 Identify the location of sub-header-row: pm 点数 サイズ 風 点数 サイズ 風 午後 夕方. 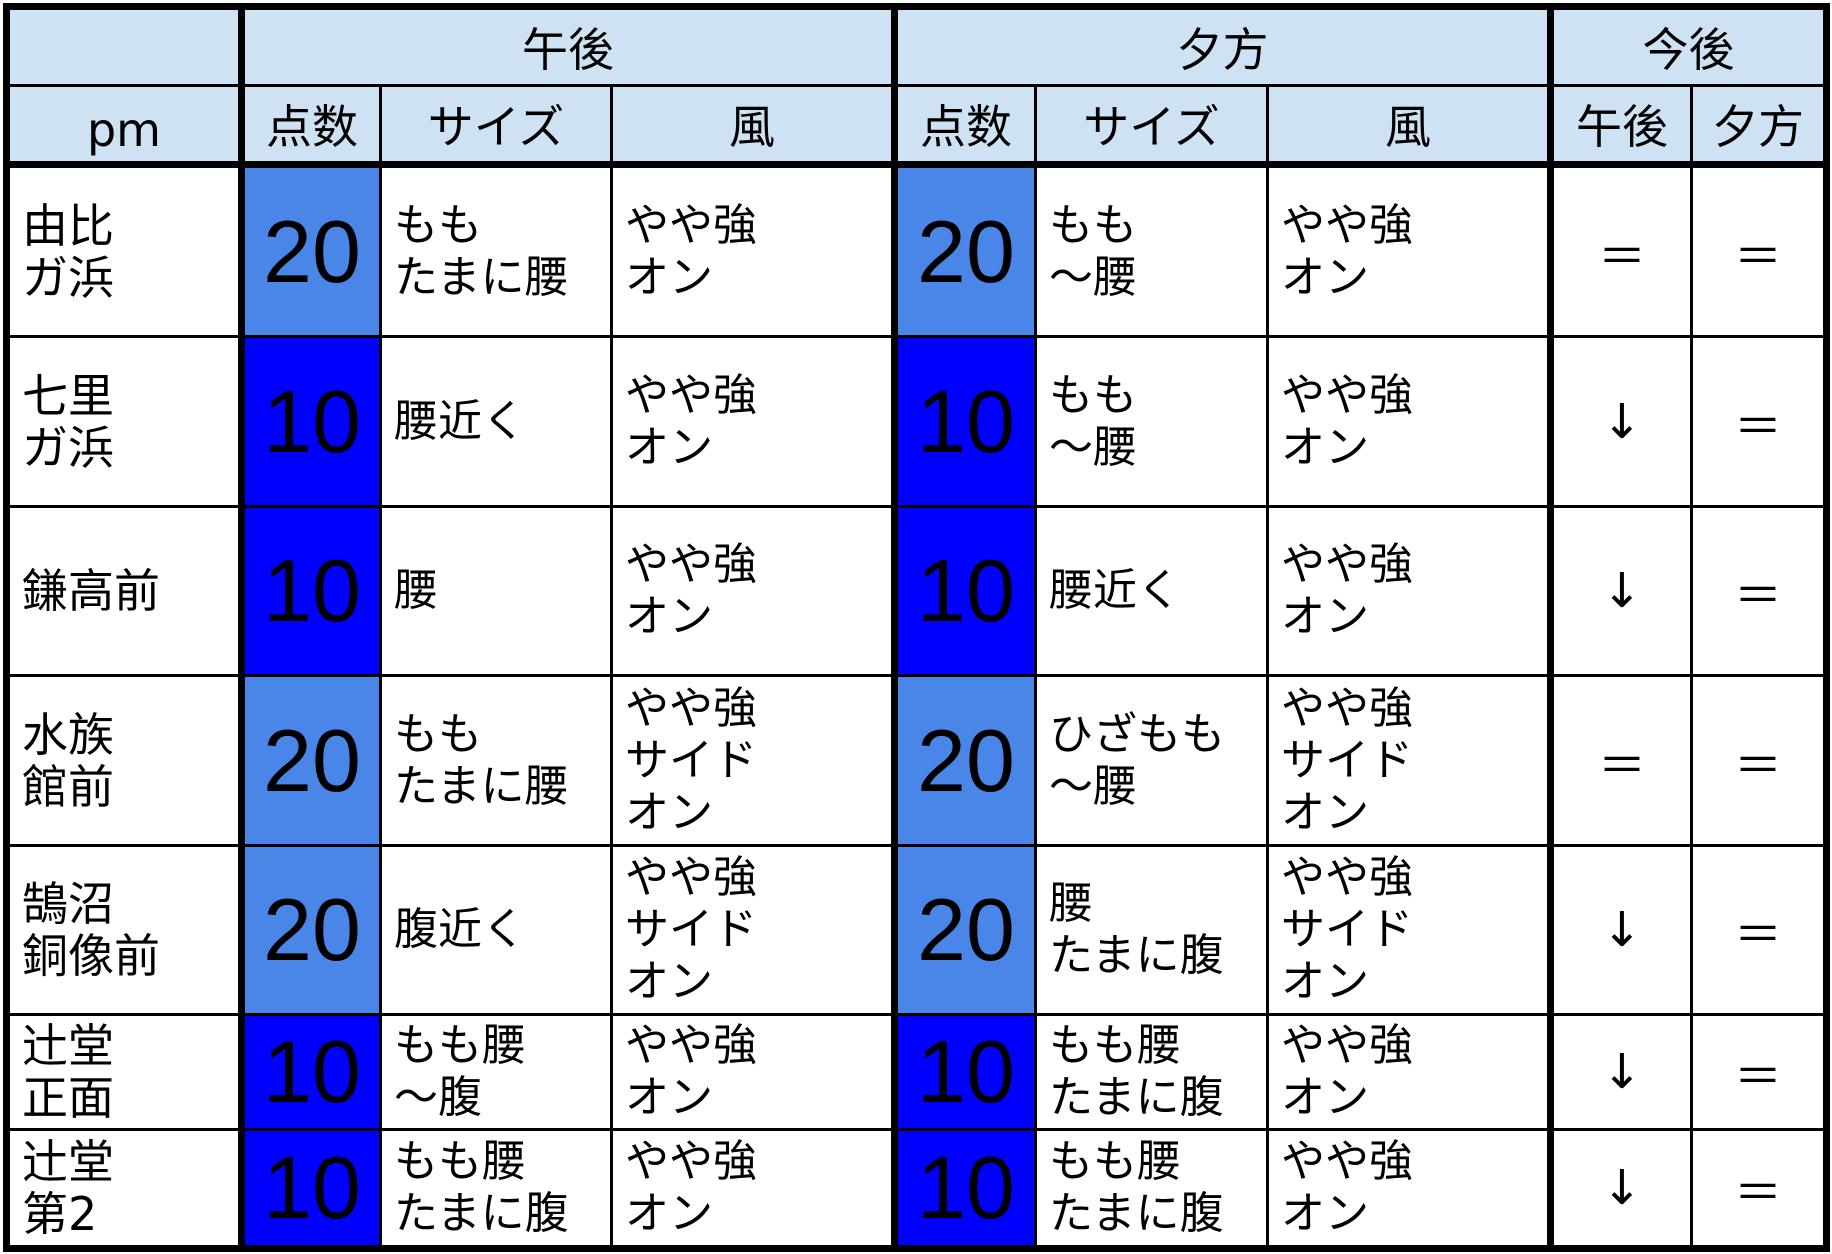
(916, 126).